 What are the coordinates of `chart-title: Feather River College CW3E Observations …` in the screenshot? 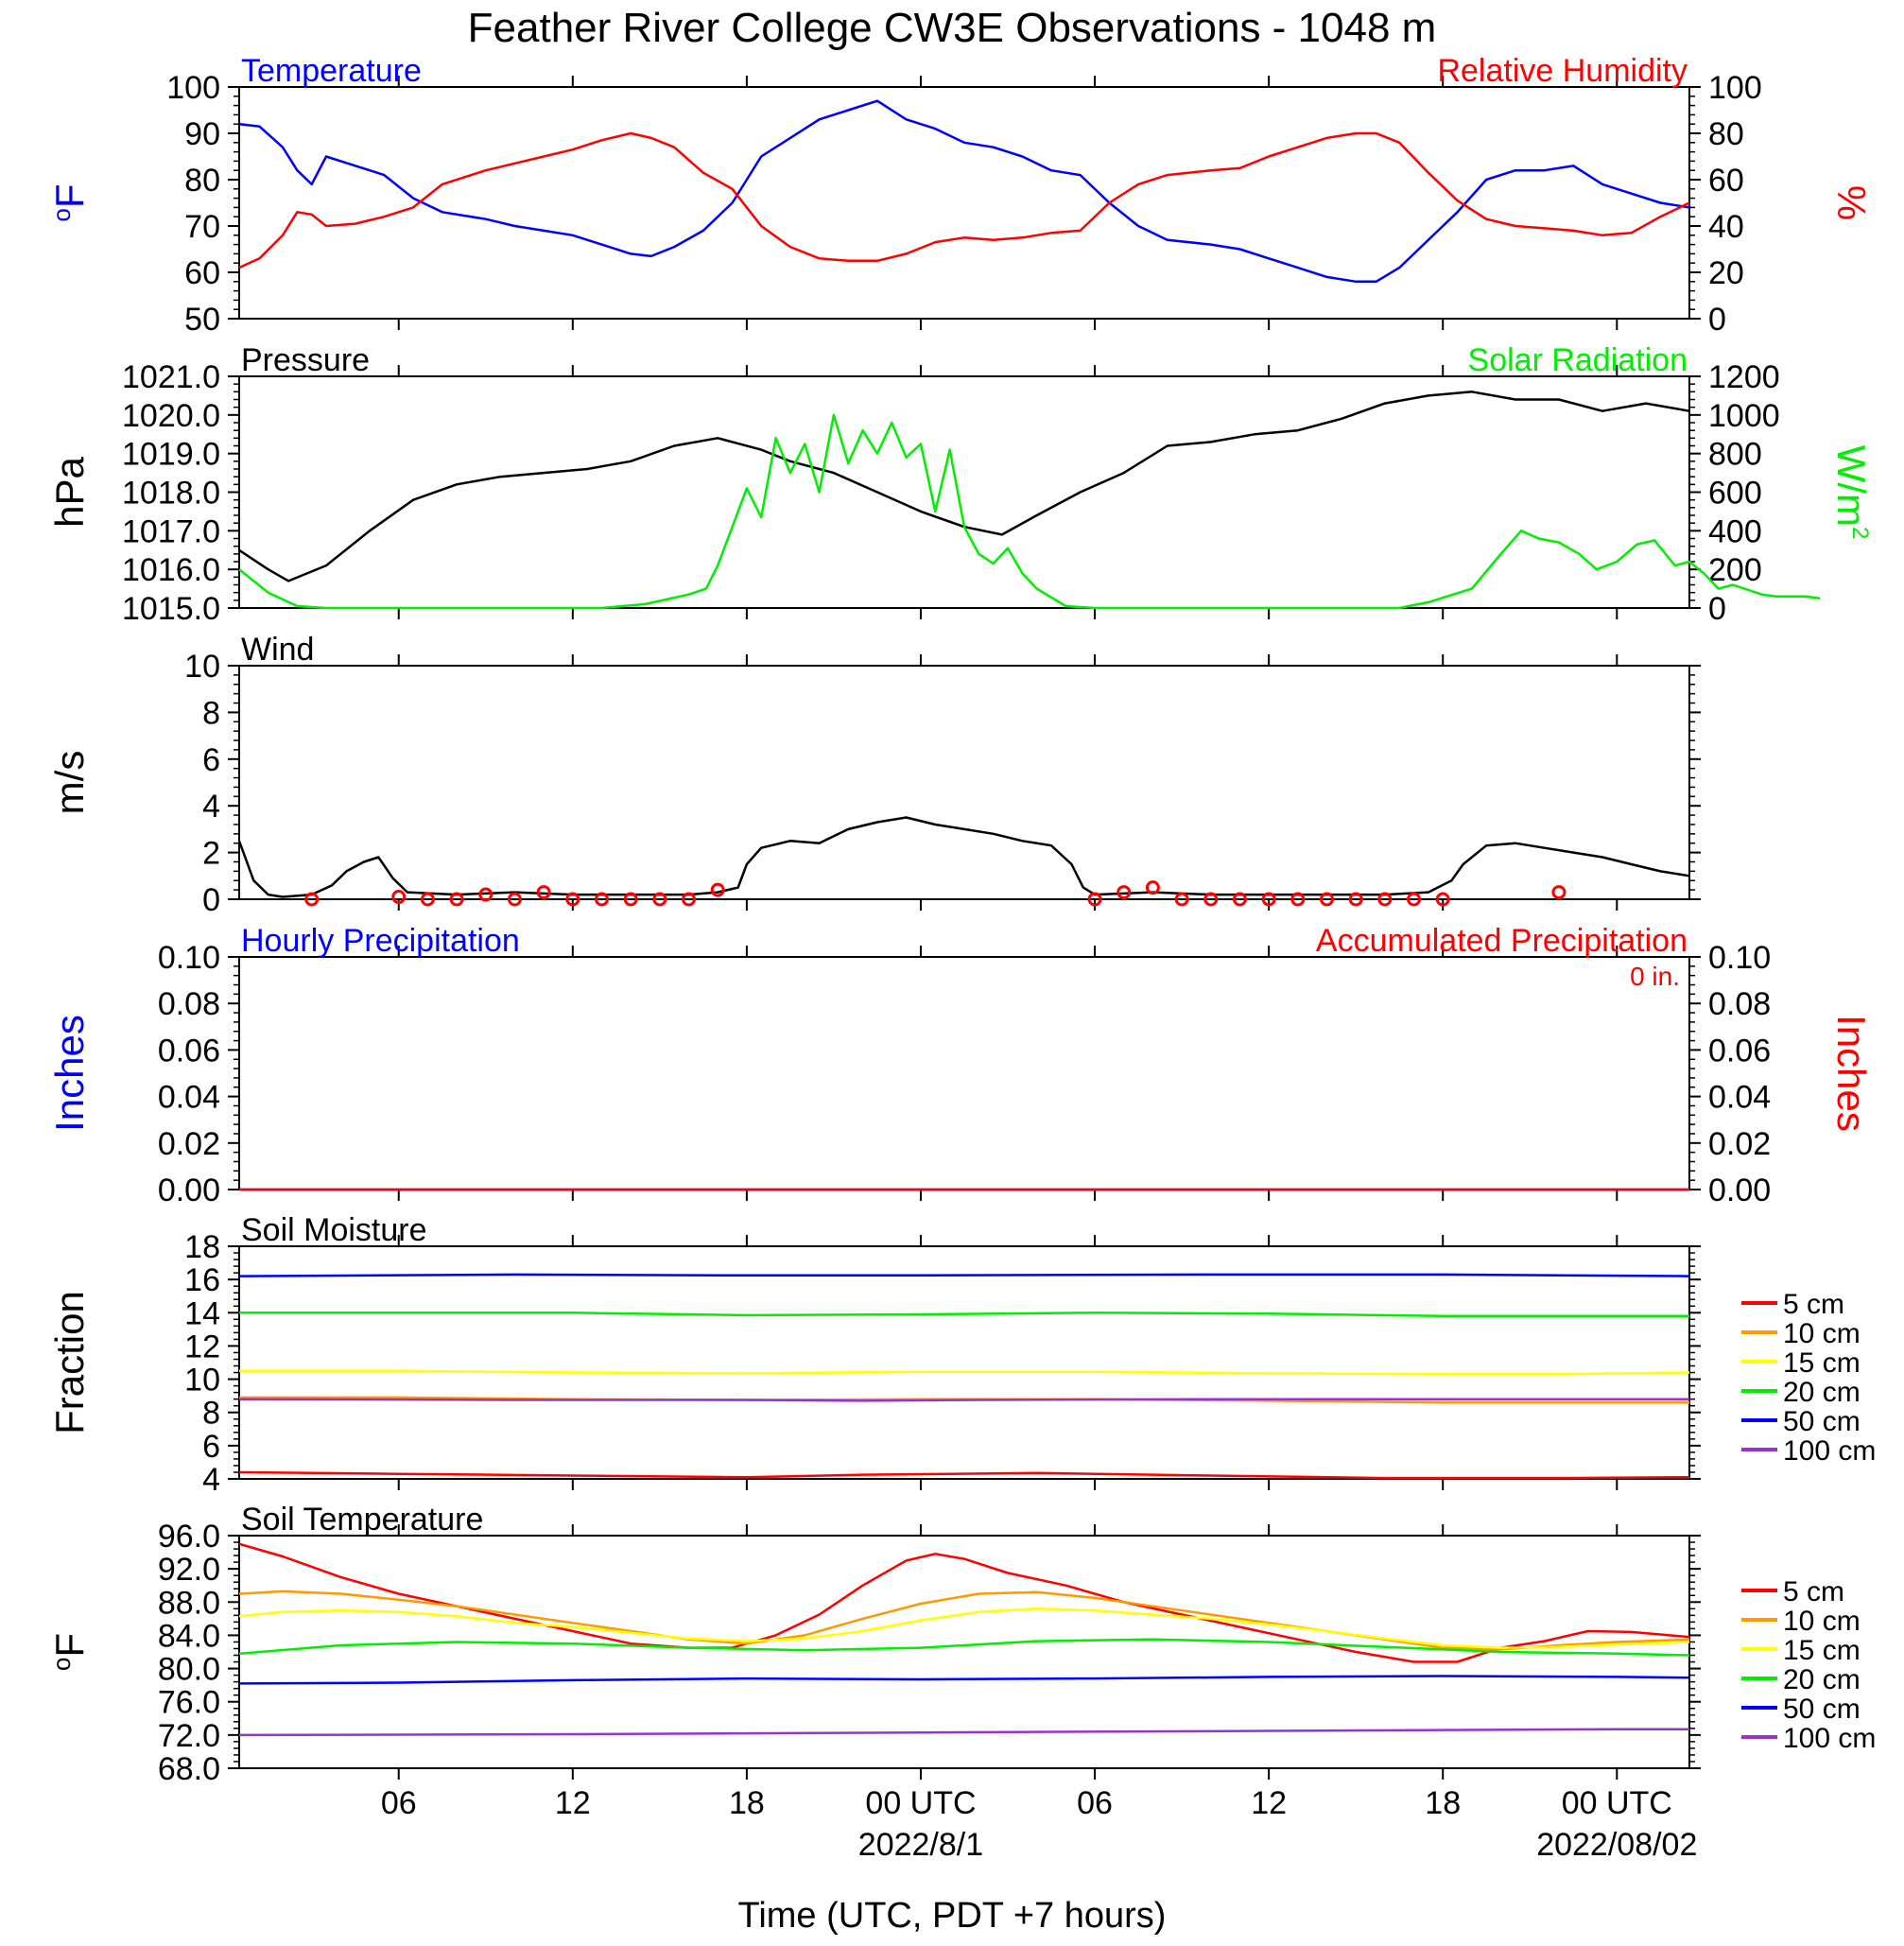 It's located at (952, 28).